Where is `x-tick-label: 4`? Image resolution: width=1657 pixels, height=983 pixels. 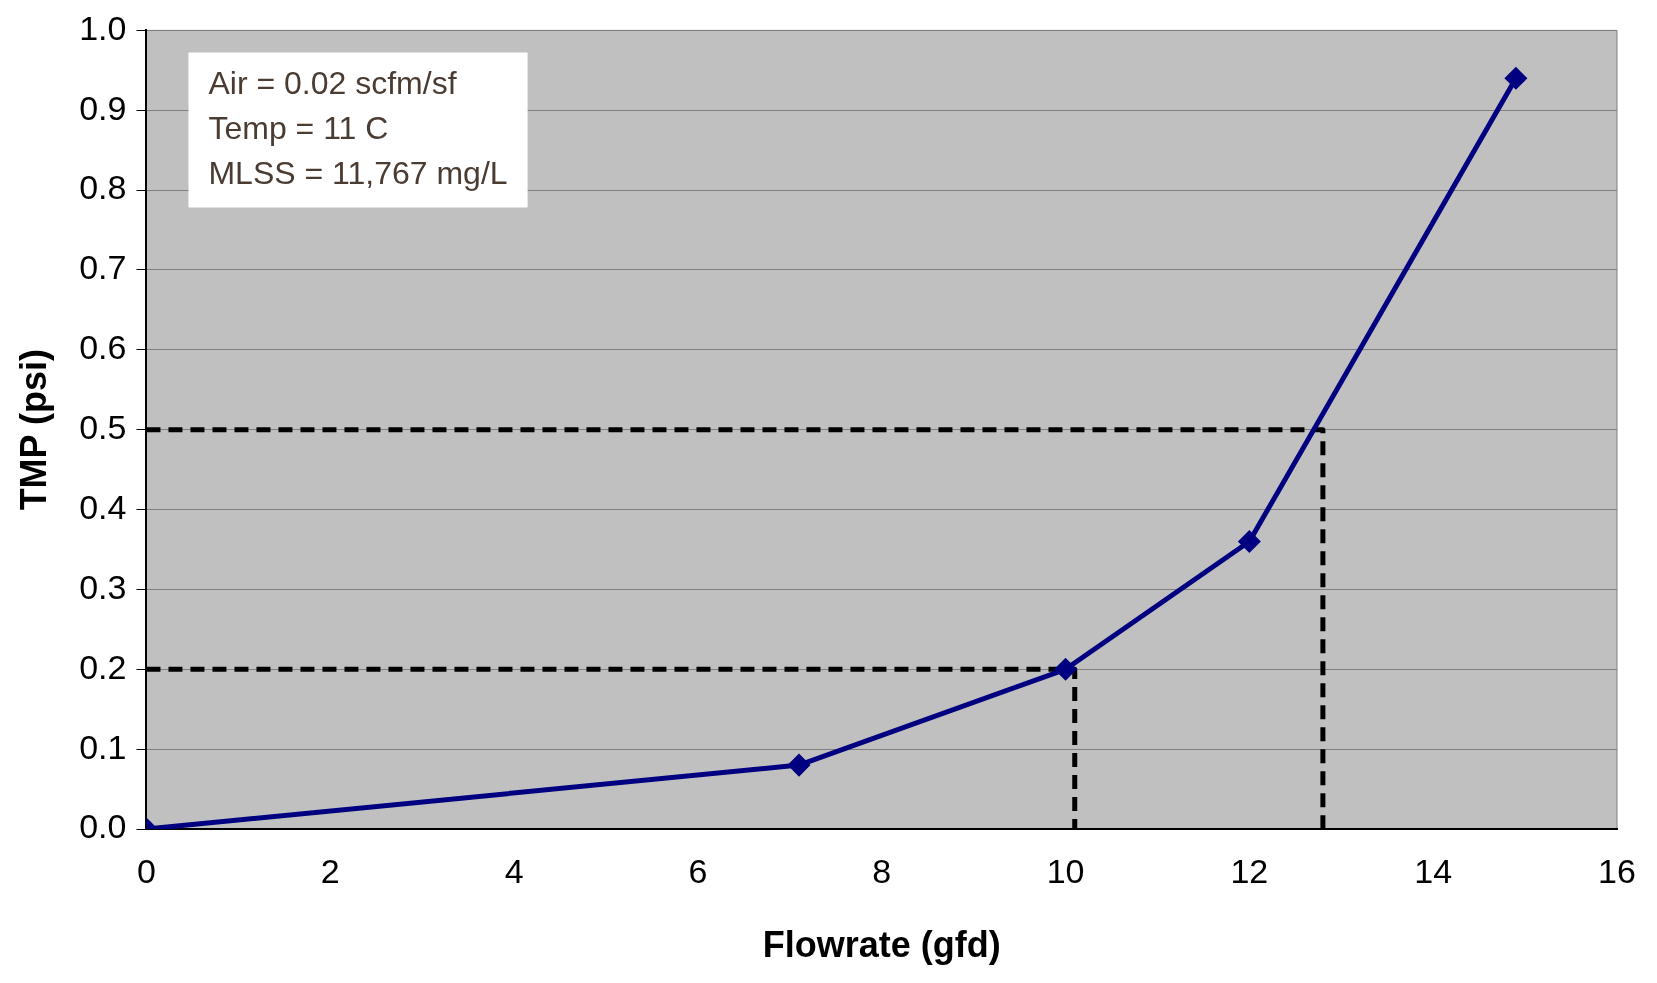 x-tick-label: 4 is located at coordinates (514, 870).